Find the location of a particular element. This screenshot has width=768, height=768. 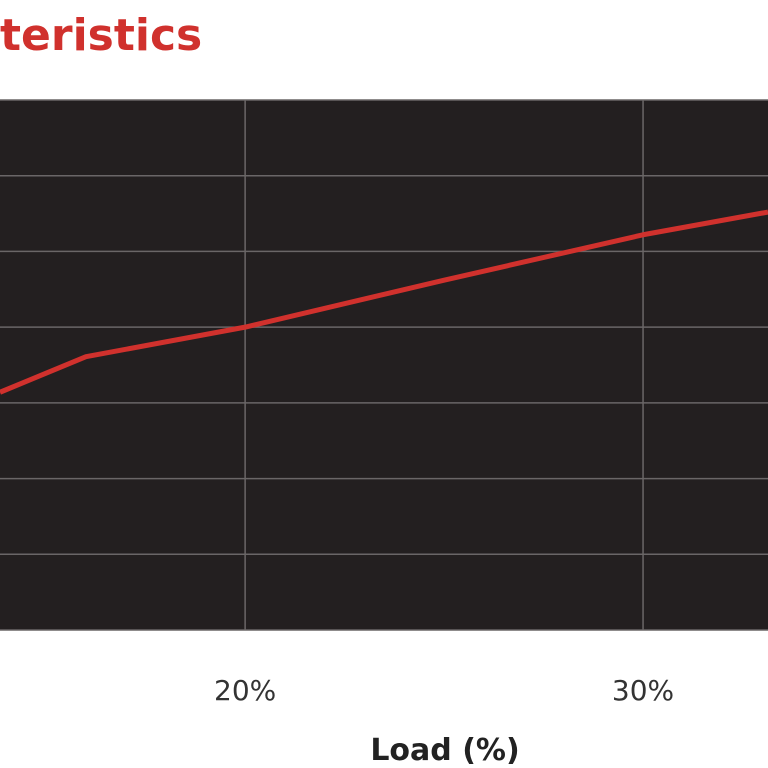

x-axis-label: Load (%) is located at coordinates (444, 750).